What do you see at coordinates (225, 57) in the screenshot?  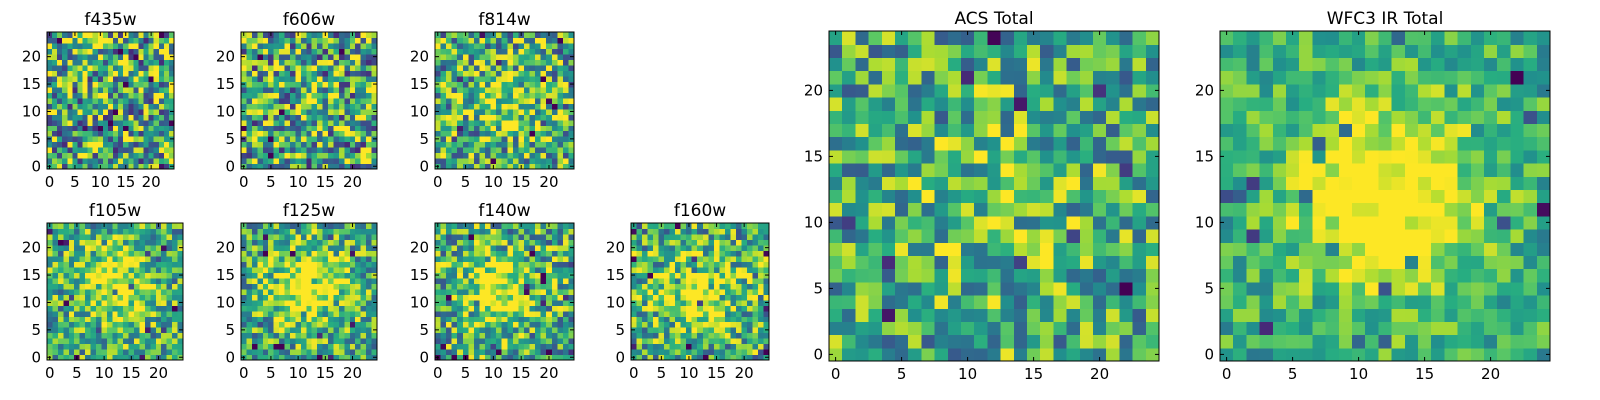 I see `y-tick-label: 20` at bounding box center [225, 57].